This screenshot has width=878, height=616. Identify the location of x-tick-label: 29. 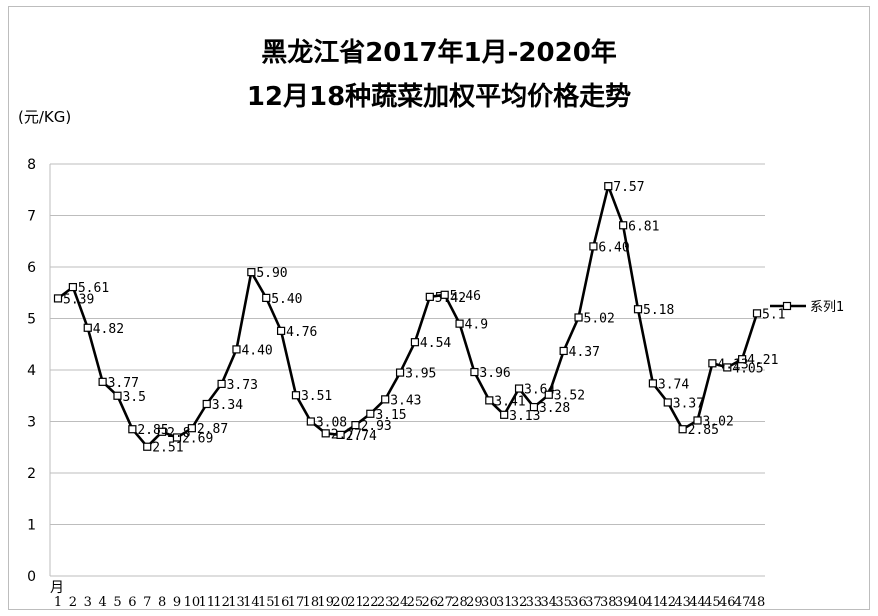
(474, 602).